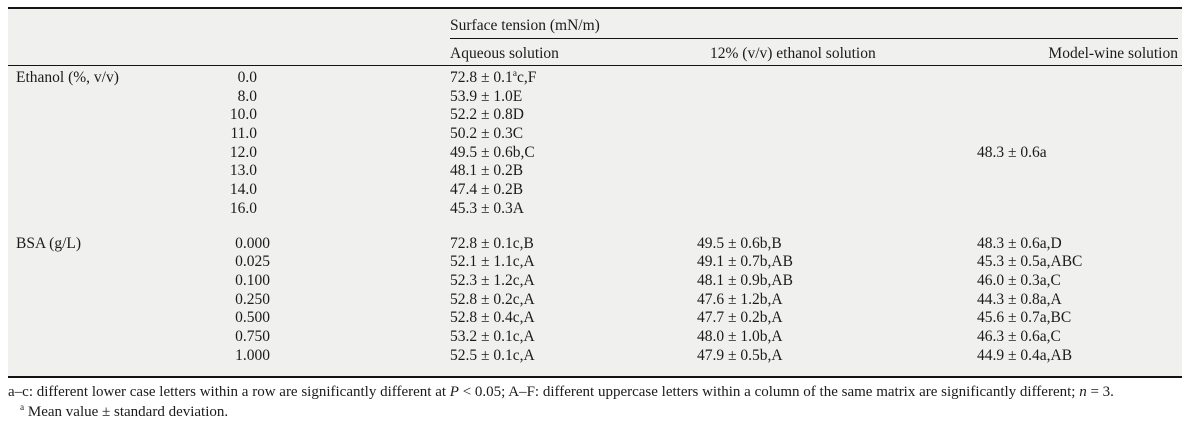  I want to click on cell-aqueous: 52.8 ± 0.4c,A, so click(492, 318).